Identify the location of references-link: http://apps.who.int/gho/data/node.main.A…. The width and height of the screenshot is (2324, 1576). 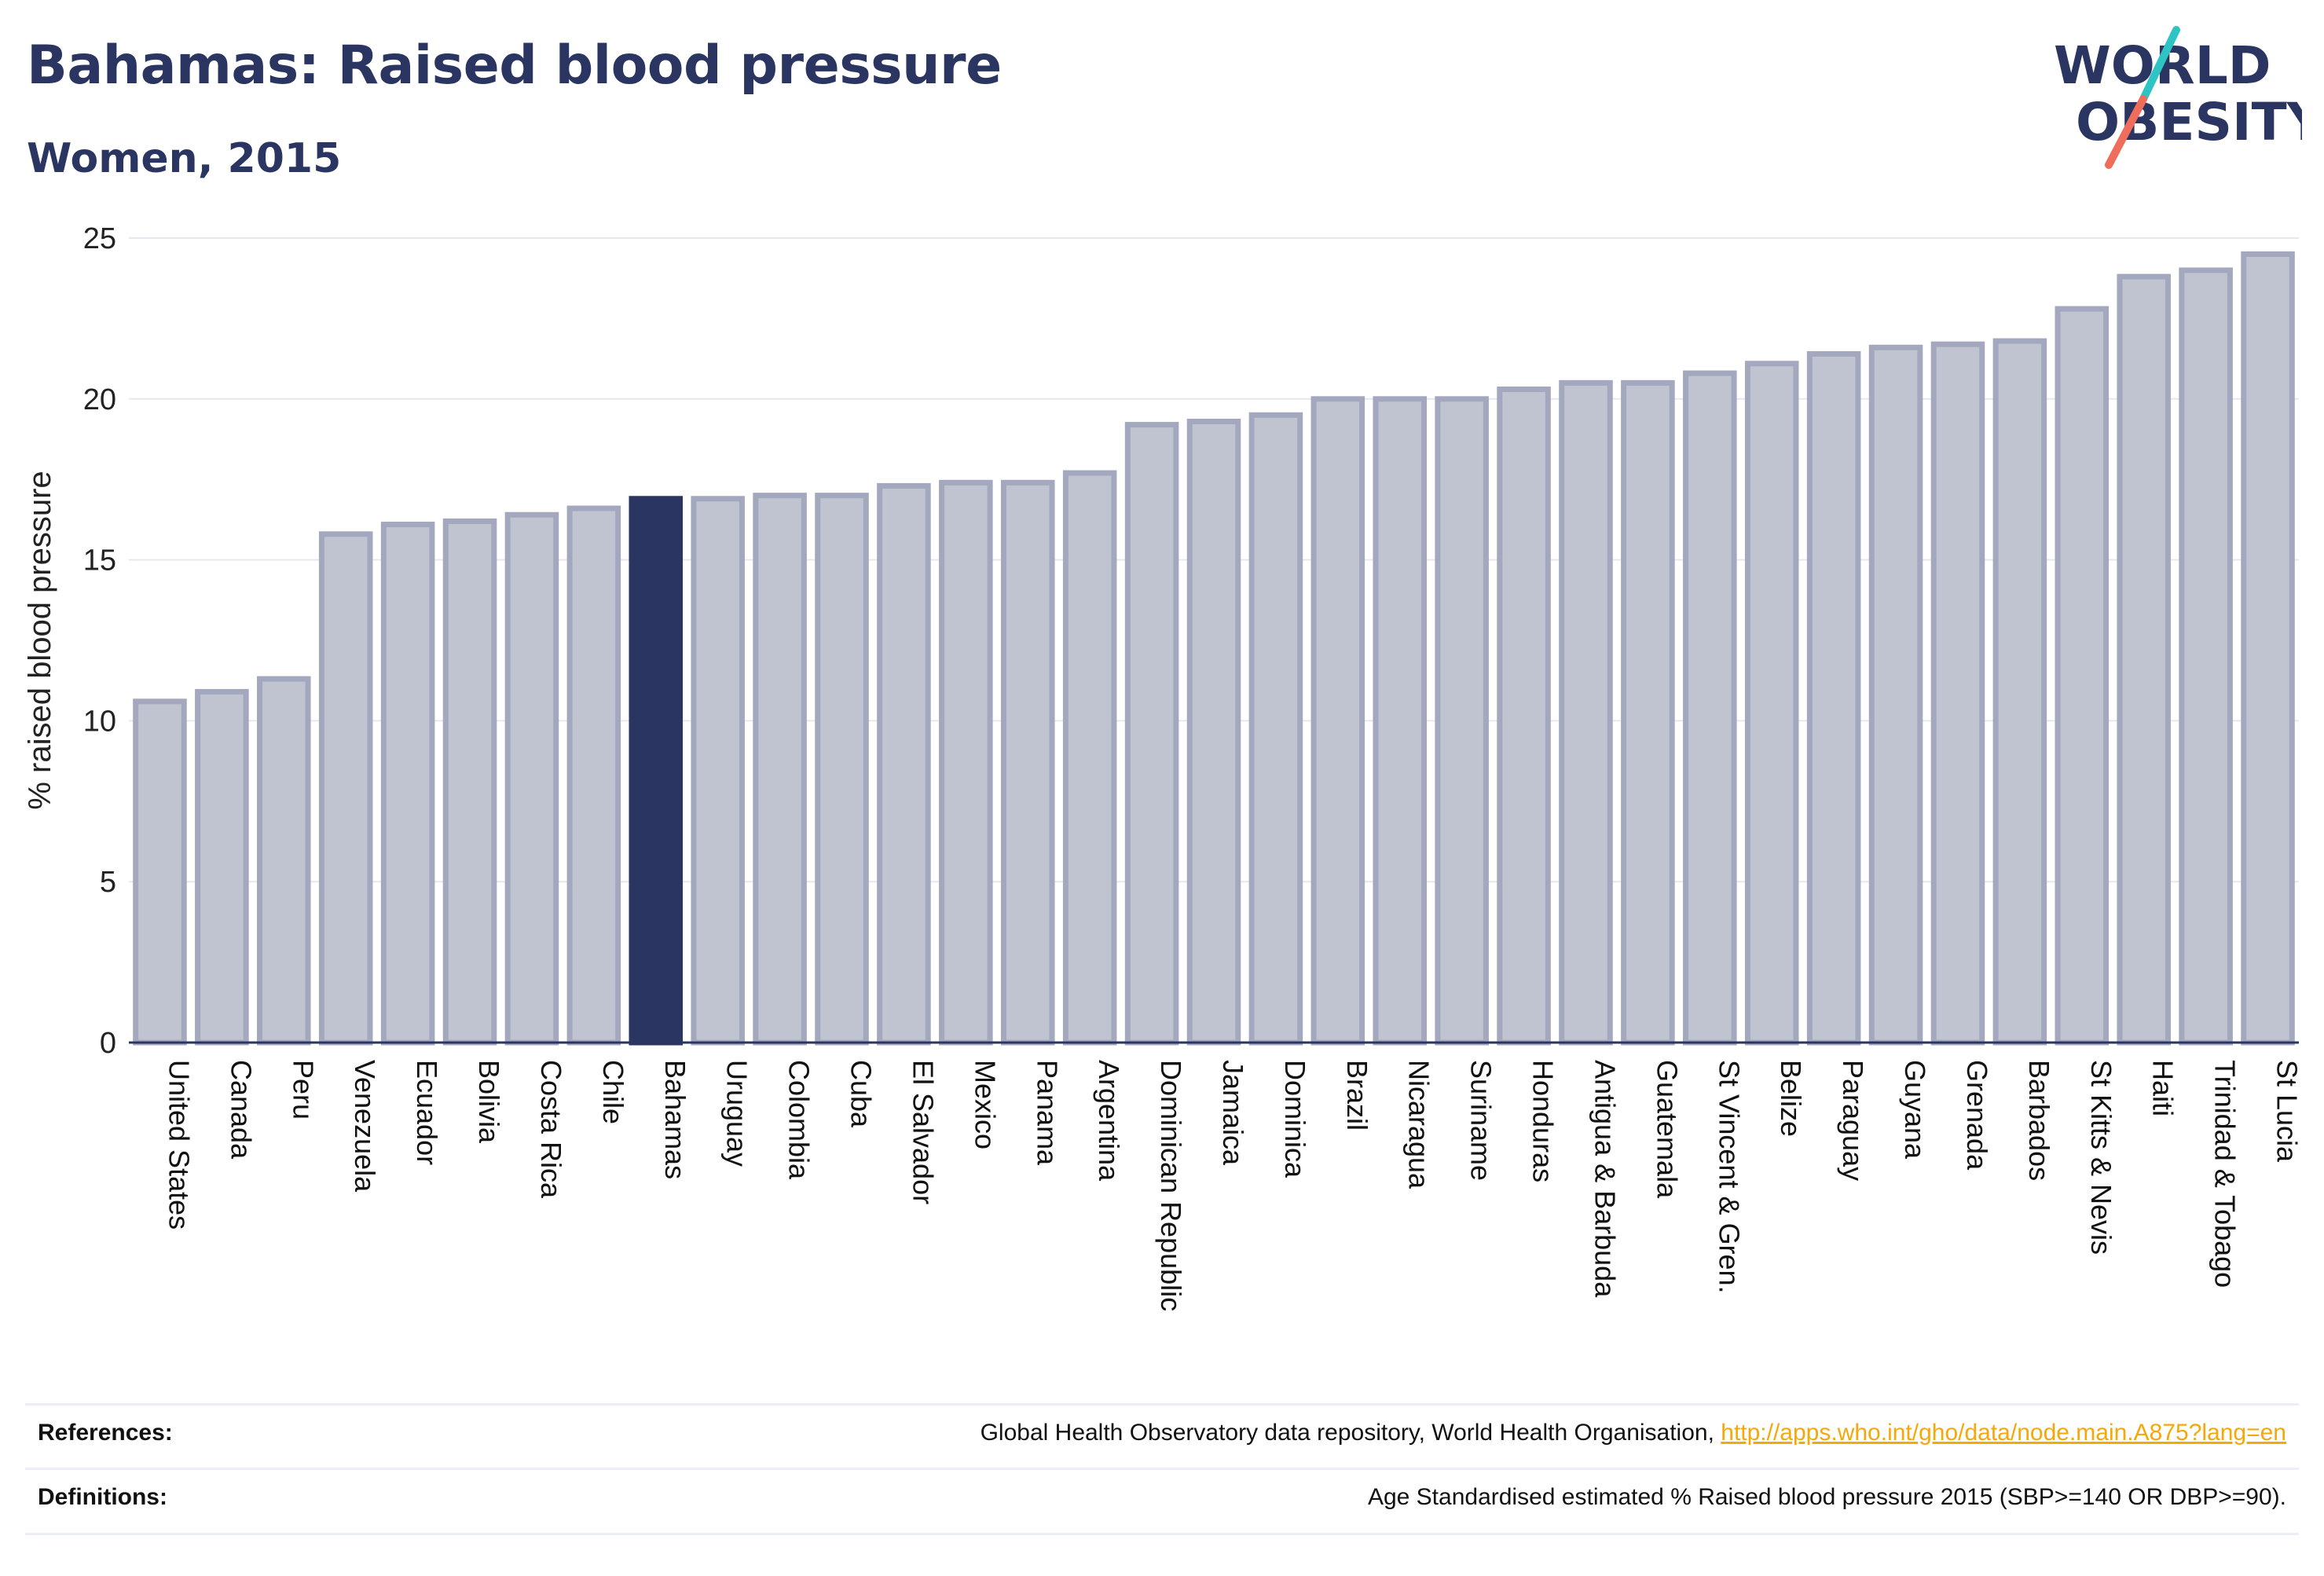
(2003, 1433).